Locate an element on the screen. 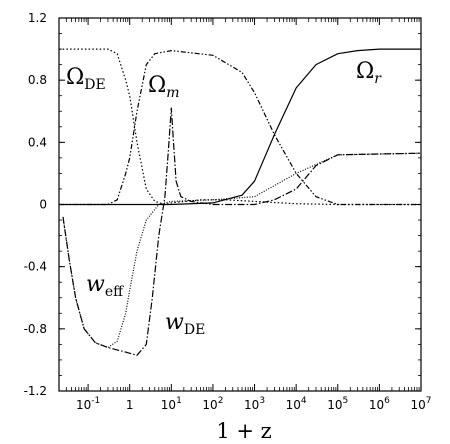 This screenshot has width=450, height=444. y-tick-label: 1.2 is located at coordinates (37, 18).